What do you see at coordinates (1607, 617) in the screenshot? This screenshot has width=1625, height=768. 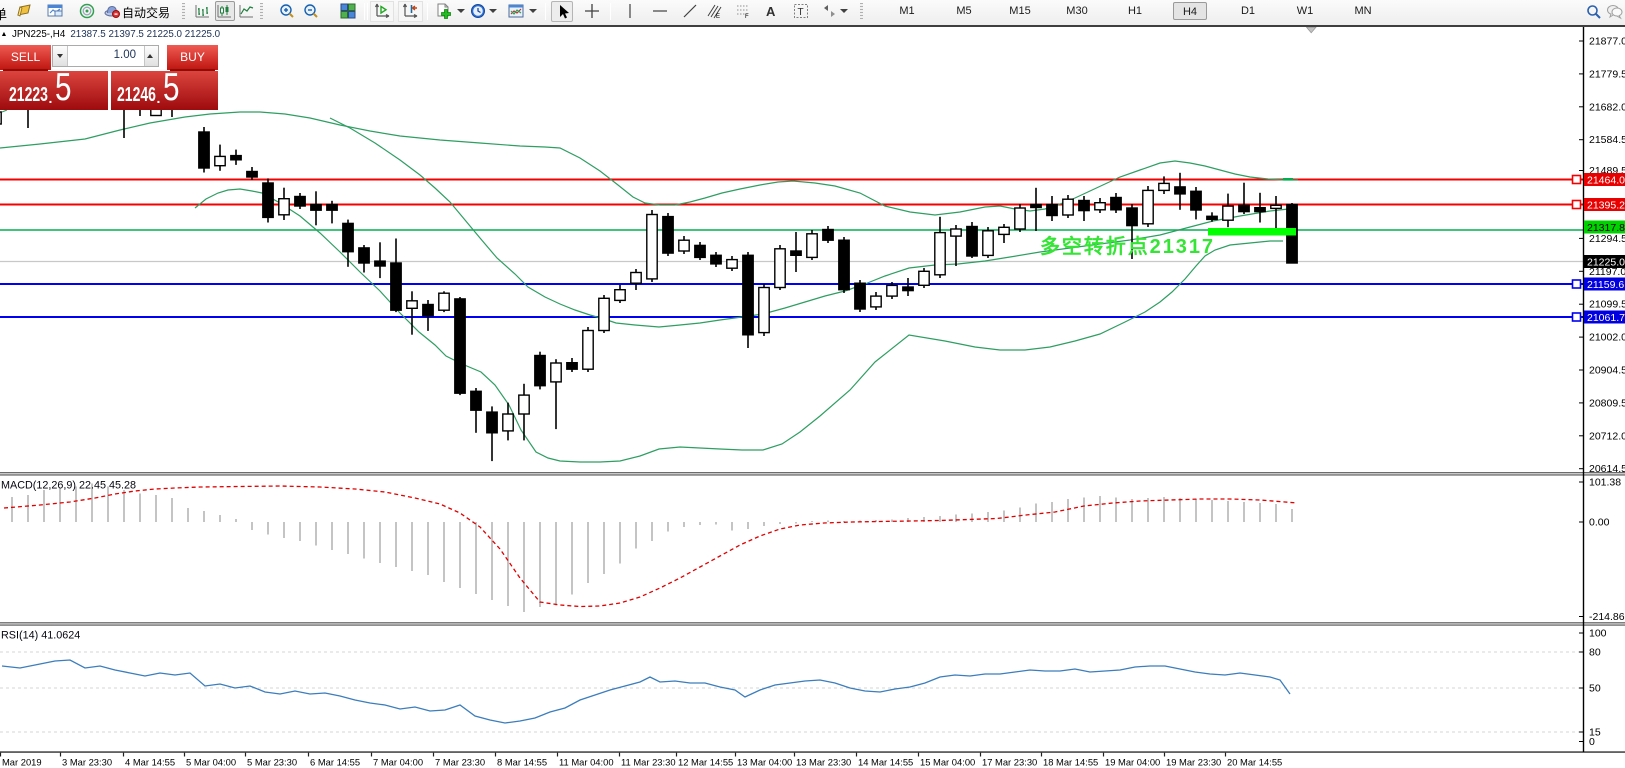 I see `svg-text: -214.86` at bounding box center [1607, 617].